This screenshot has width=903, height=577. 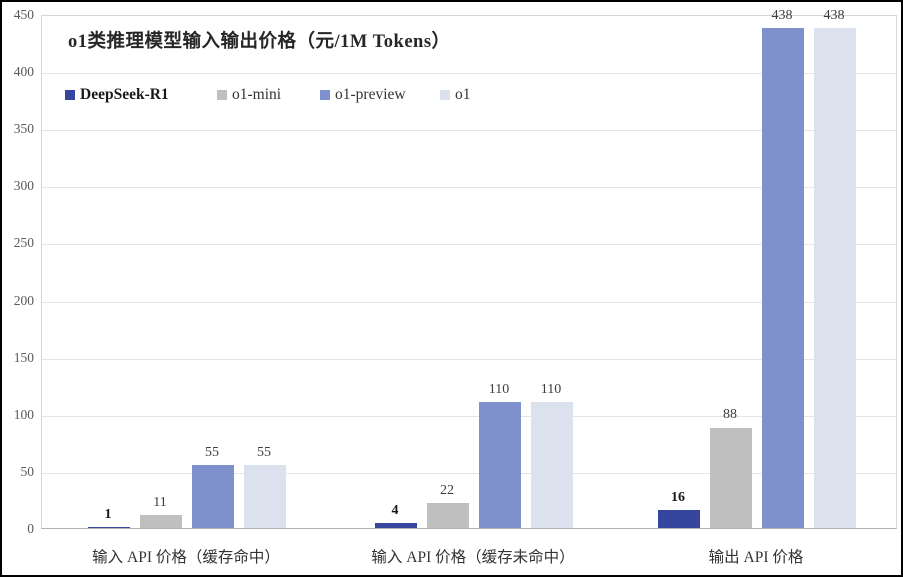 I want to click on legend-label: o1, so click(x=463, y=94).